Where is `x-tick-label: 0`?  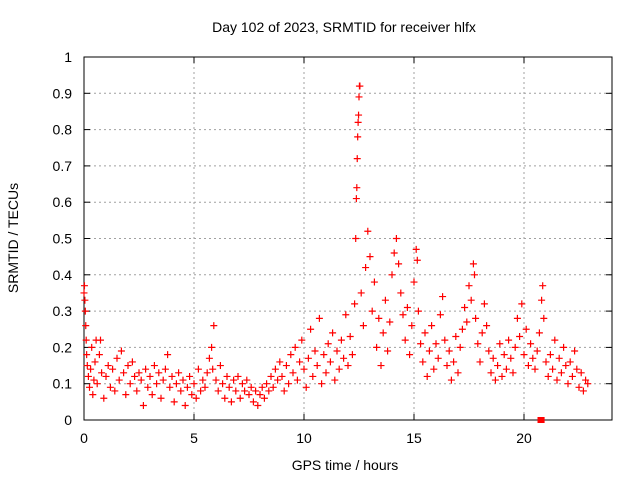
x-tick-label: 0 is located at coordinates (84, 438).